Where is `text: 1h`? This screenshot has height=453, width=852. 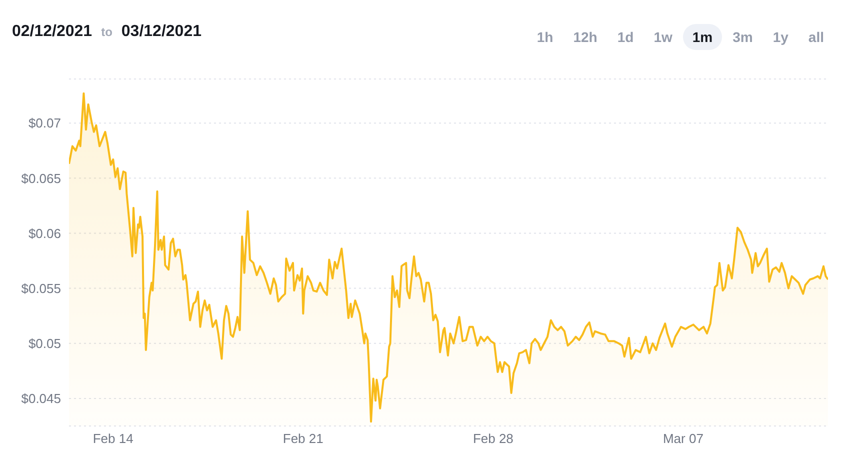 text: 1h is located at coordinates (545, 37).